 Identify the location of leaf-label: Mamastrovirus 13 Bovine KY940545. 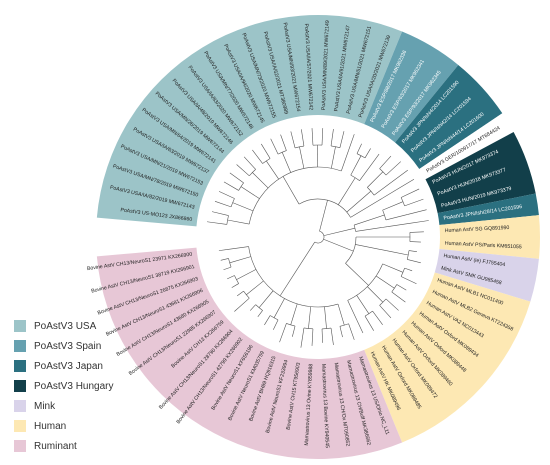
(325, 406).